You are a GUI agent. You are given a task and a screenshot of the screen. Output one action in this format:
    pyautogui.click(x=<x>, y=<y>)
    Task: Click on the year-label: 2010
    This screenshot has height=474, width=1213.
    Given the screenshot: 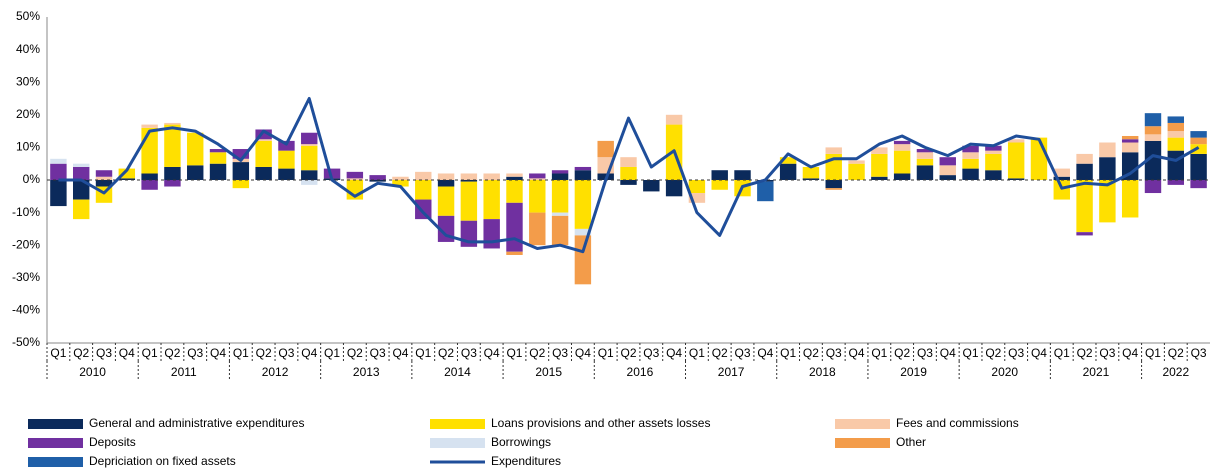 What is the action you would take?
    pyautogui.click(x=92, y=372)
    